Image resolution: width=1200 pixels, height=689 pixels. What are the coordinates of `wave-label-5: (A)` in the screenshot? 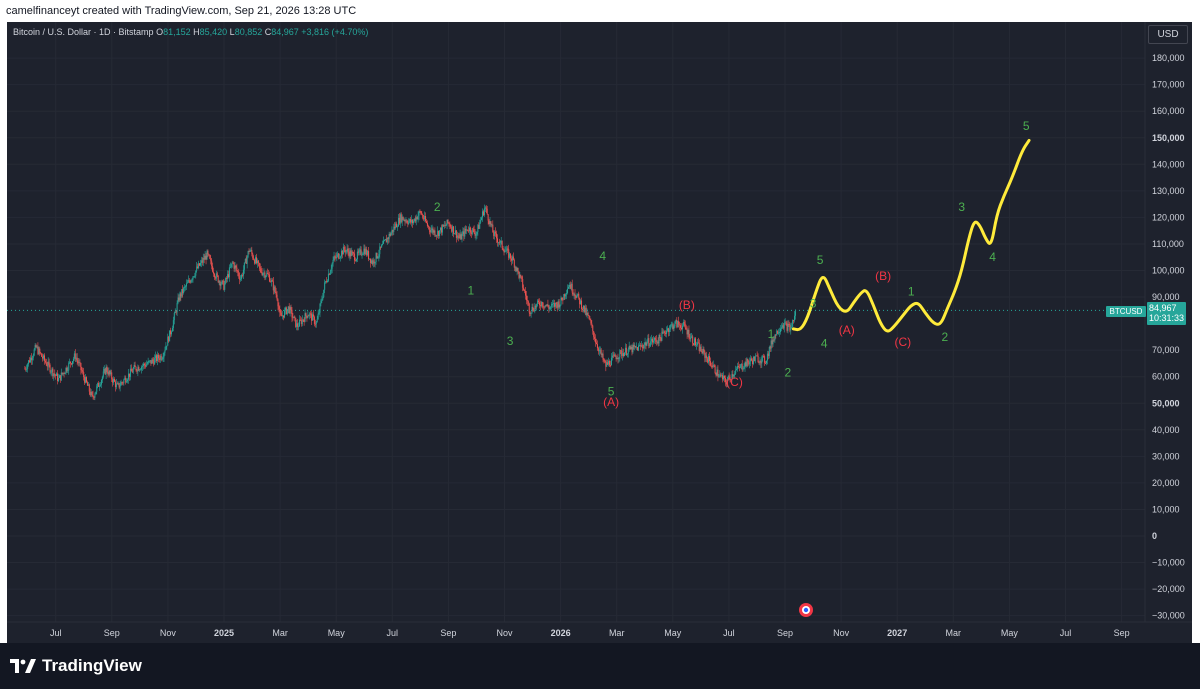 It's located at (611, 402).